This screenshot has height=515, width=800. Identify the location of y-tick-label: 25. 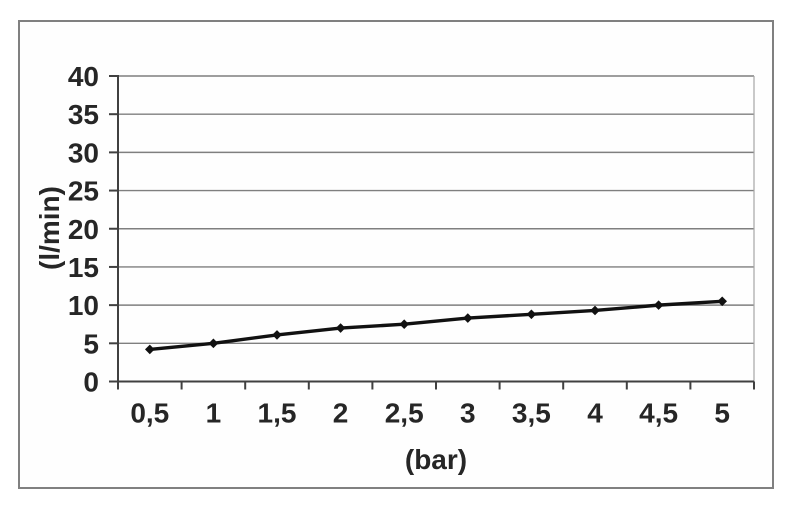
(83, 191).